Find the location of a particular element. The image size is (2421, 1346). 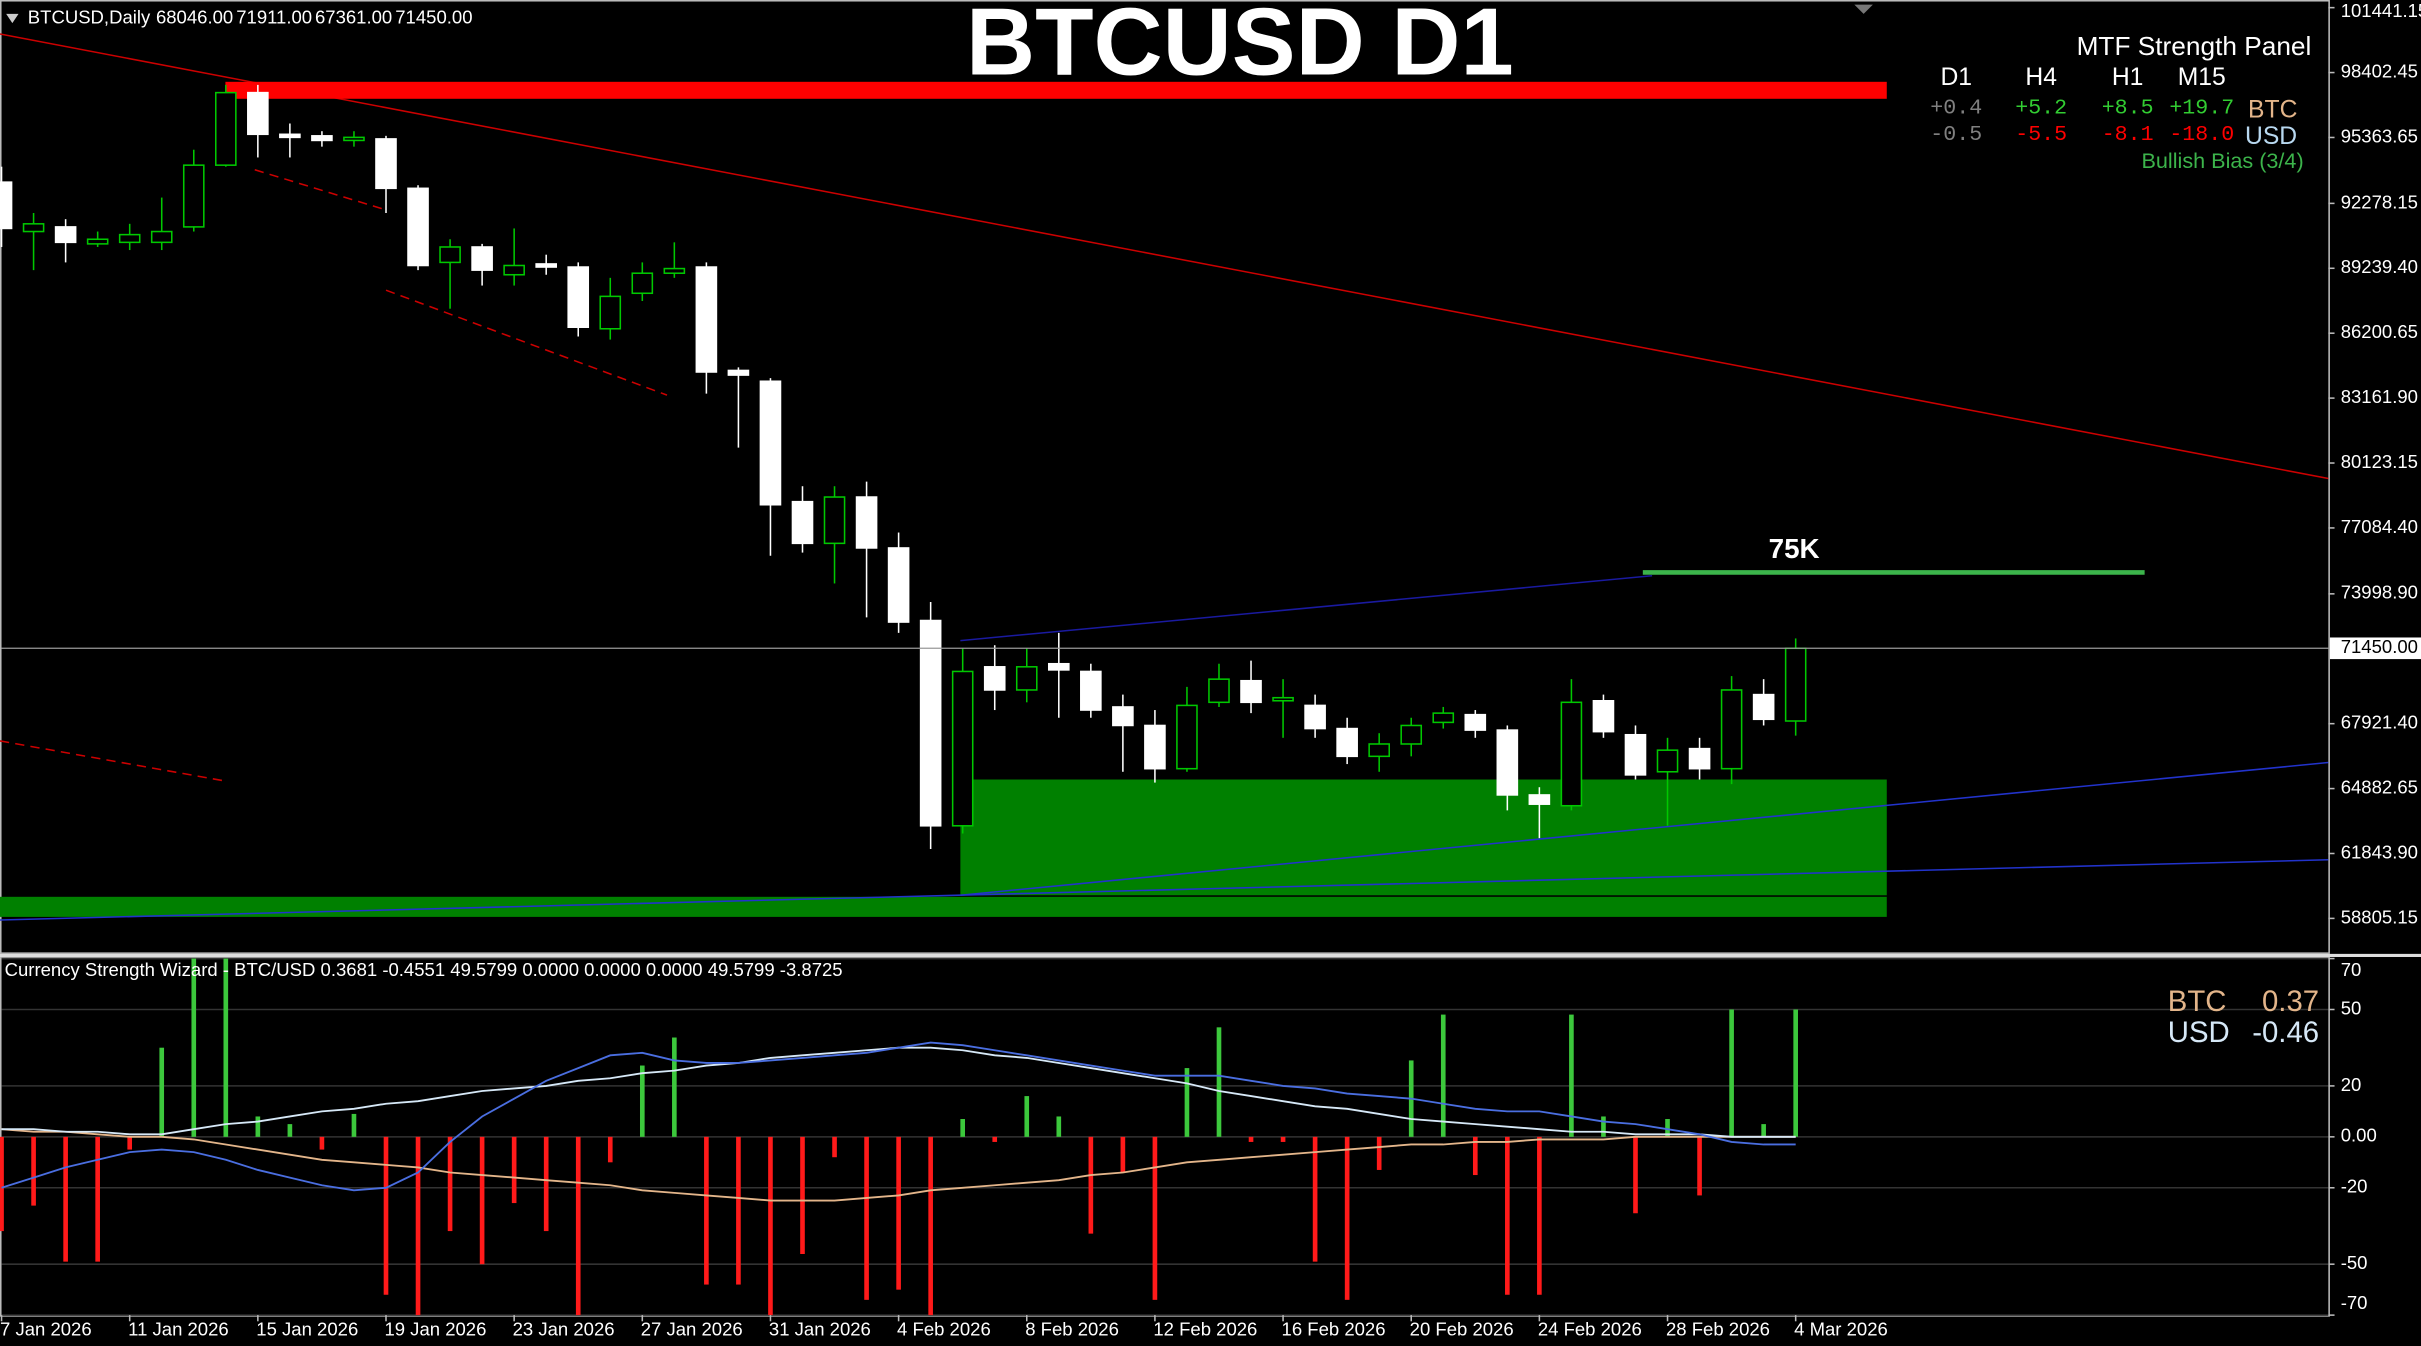

strength-line is located at coordinates (898, 1116).